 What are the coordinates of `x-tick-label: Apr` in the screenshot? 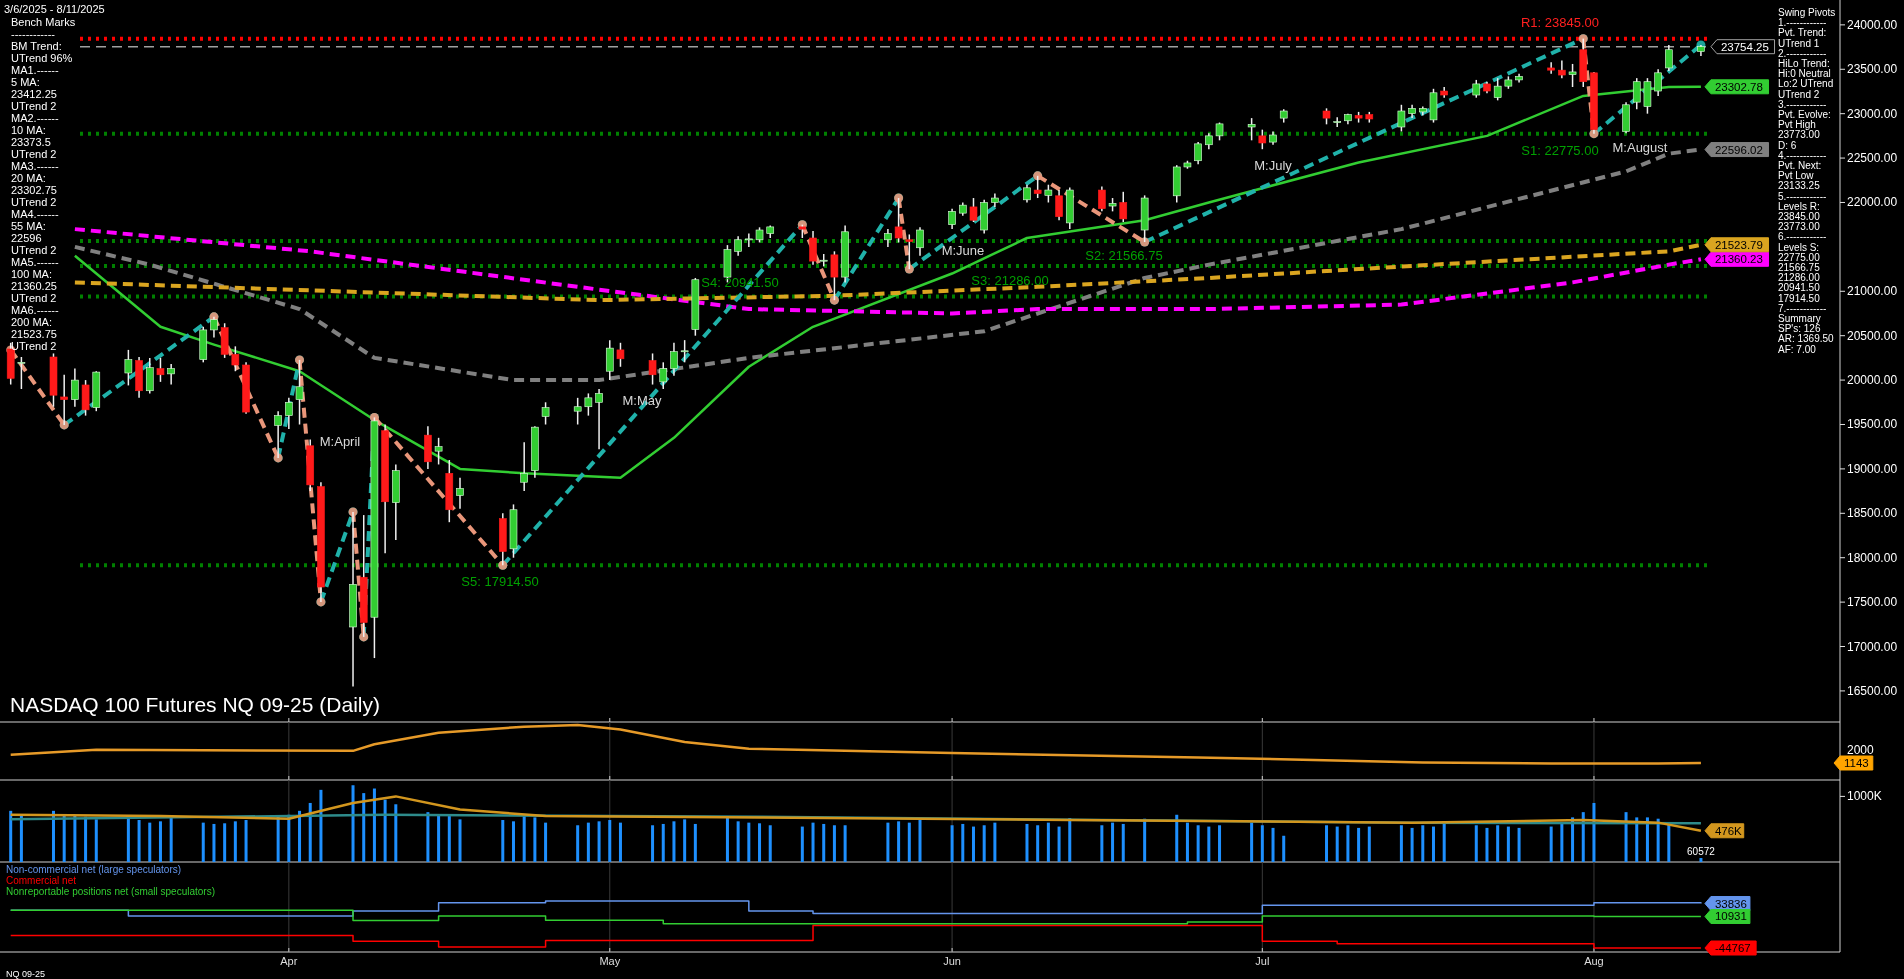 It's located at (289, 961).